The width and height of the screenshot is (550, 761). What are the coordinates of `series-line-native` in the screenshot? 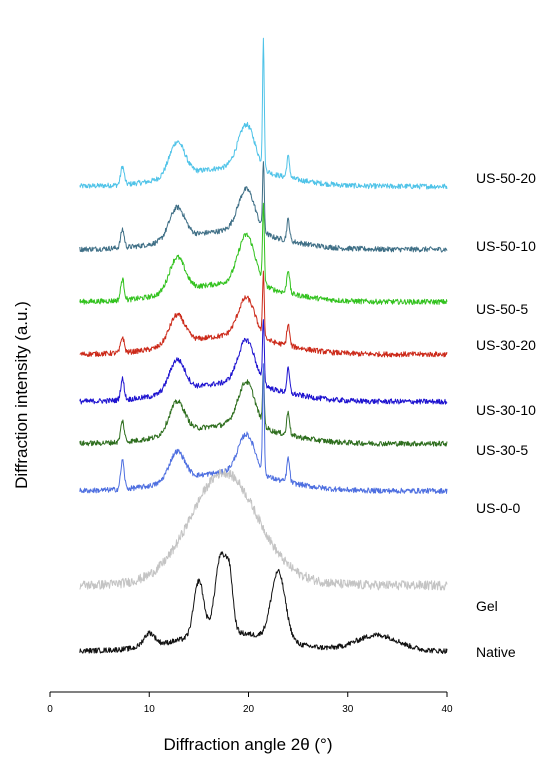 It's located at (263, 602).